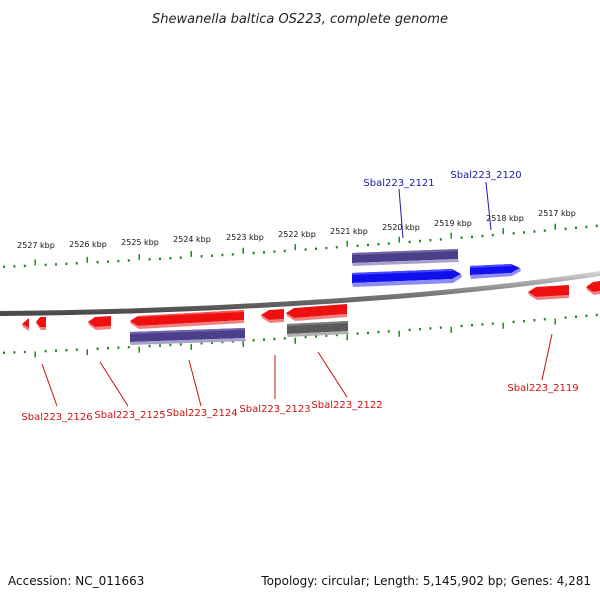  Describe the element at coordinates (349, 231) in the screenshot. I see `tick-label-2521: 2521 kbp` at that location.